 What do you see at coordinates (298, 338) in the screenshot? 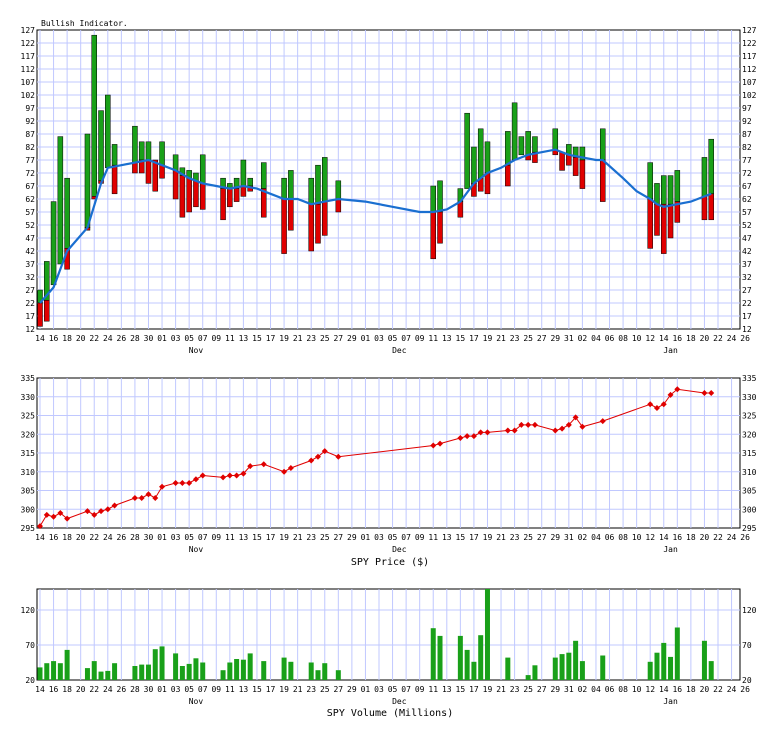
I see `indicator-xtick-label: 21` at bounding box center [298, 338].